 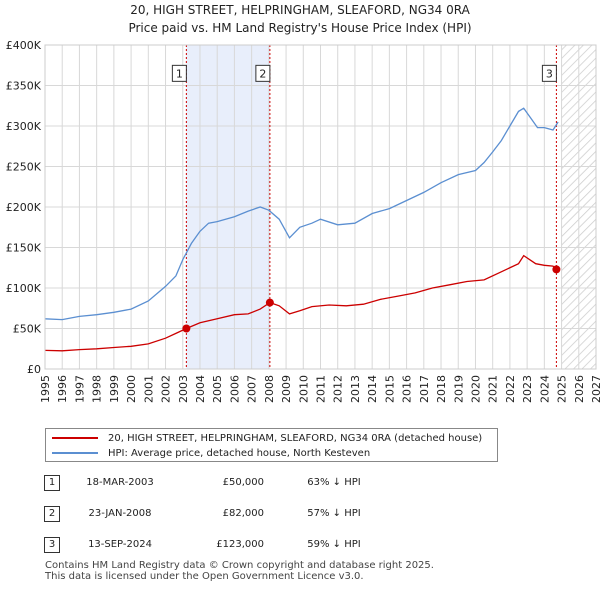 What do you see at coordinates (120, 544) in the screenshot?
I see `sale-date: 13-SEP-2024` at bounding box center [120, 544].